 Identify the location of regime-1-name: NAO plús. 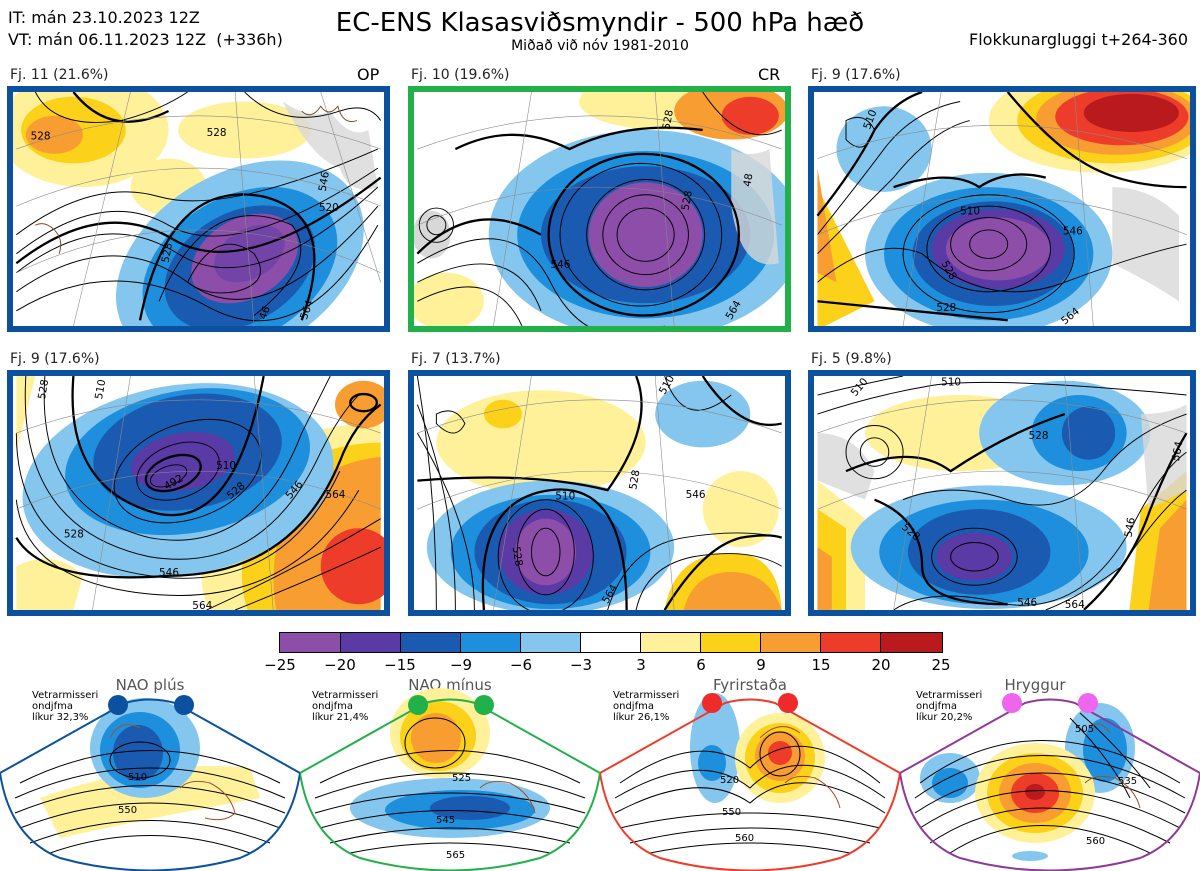
(150, 685).